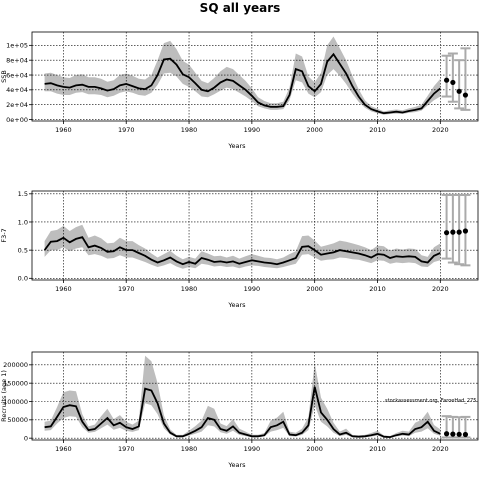 The width and height of the screenshot is (480, 480). What do you see at coordinates (15, 365) in the screenshot?
I see `y-tick-label: 200000` at bounding box center [15, 365].